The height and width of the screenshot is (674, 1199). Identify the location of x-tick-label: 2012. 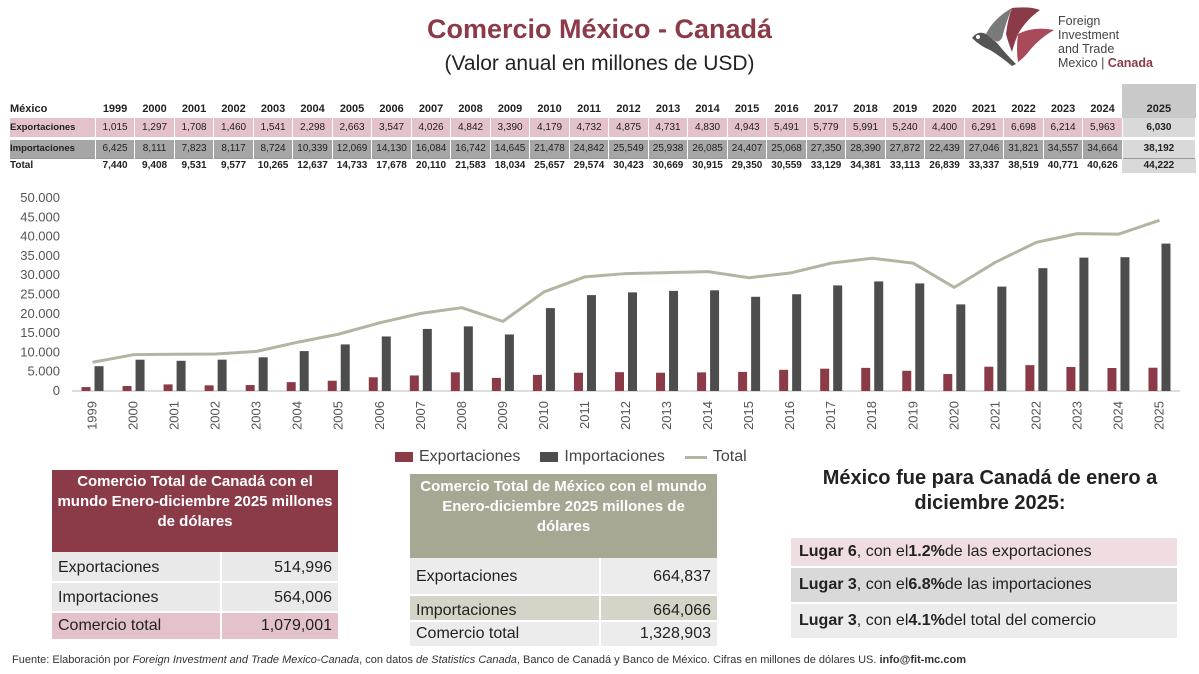
(625, 415).